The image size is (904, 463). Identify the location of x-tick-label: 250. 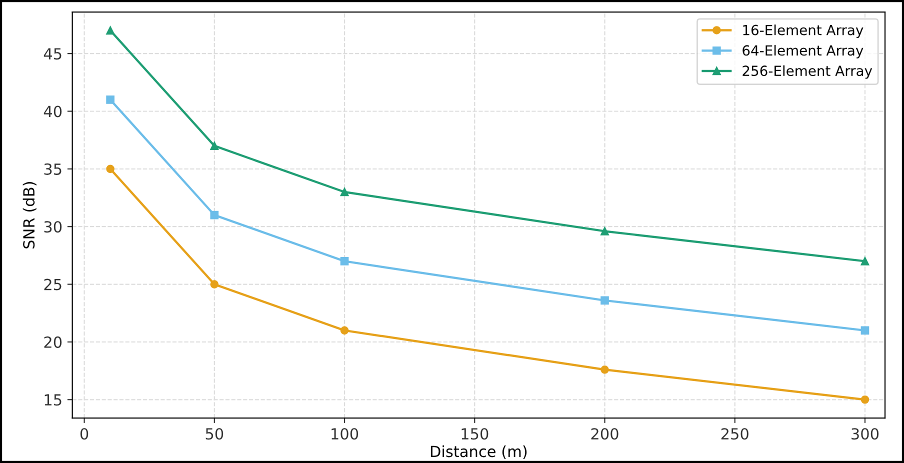
(734, 434).